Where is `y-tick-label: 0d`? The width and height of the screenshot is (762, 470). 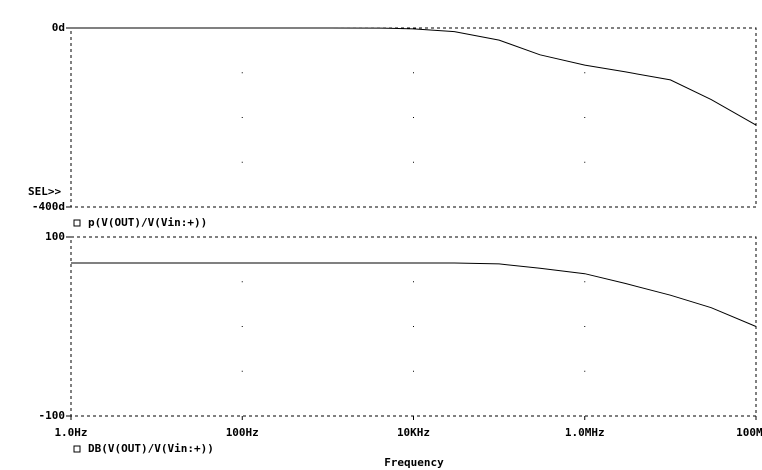 y-tick-label: 0d is located at coordinates (58, 27).